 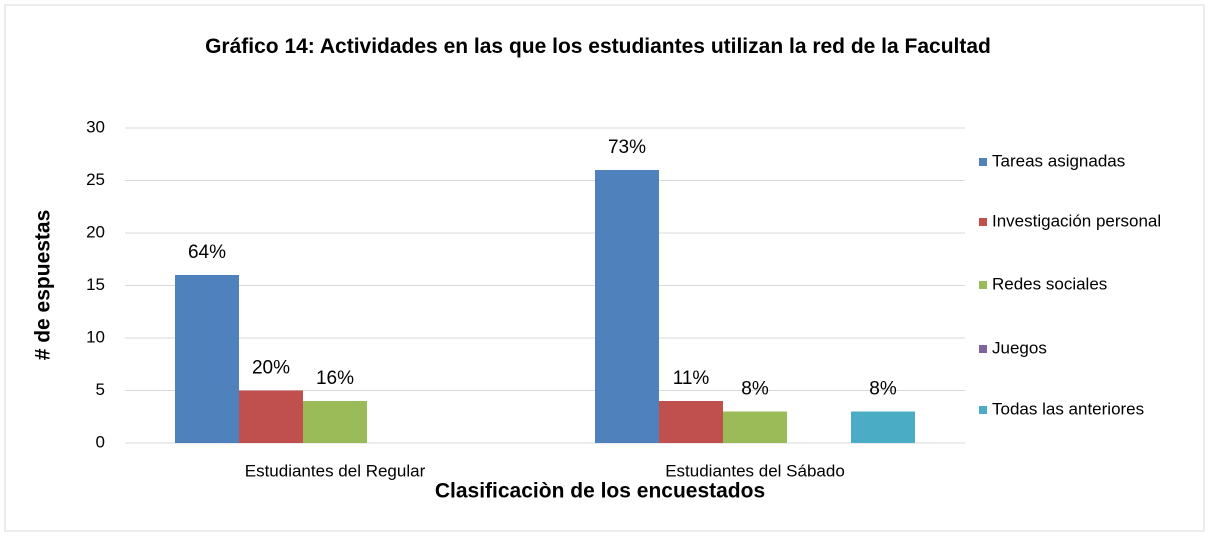 I want to click on data-label: 73%, so click(x=627, y=147).